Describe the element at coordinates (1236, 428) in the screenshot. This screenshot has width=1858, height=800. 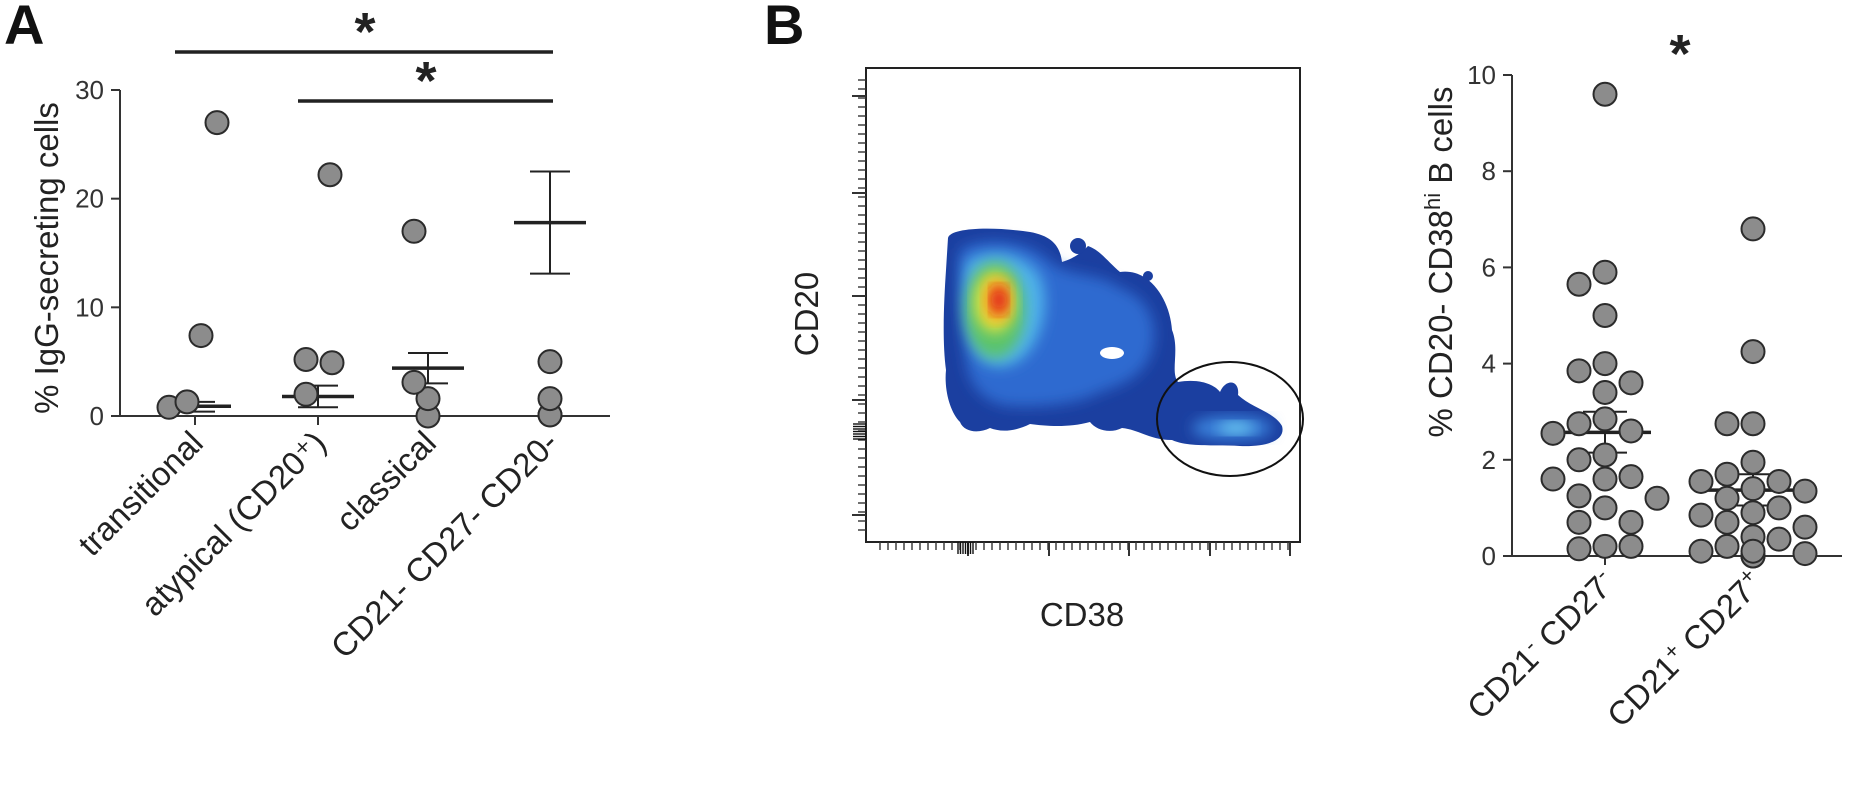
I see `density-gated-core` at that location.